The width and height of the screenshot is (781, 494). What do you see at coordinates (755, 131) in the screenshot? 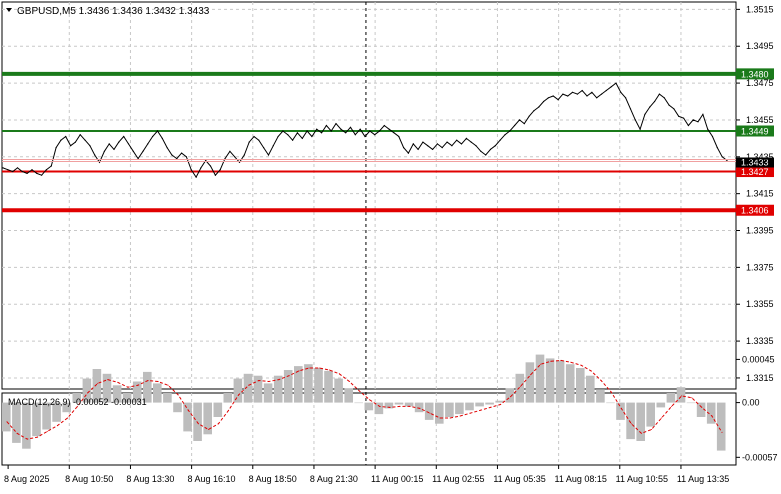
I see `level-tag-1.3449` at bounding box center [755, 131].